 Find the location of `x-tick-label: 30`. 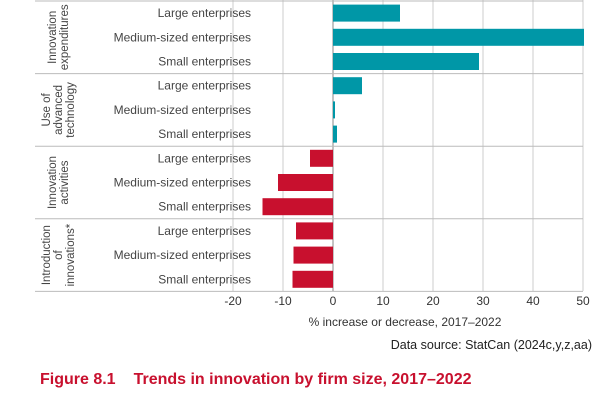

x-tick-label: 30 is located at coordinates (483, 301).